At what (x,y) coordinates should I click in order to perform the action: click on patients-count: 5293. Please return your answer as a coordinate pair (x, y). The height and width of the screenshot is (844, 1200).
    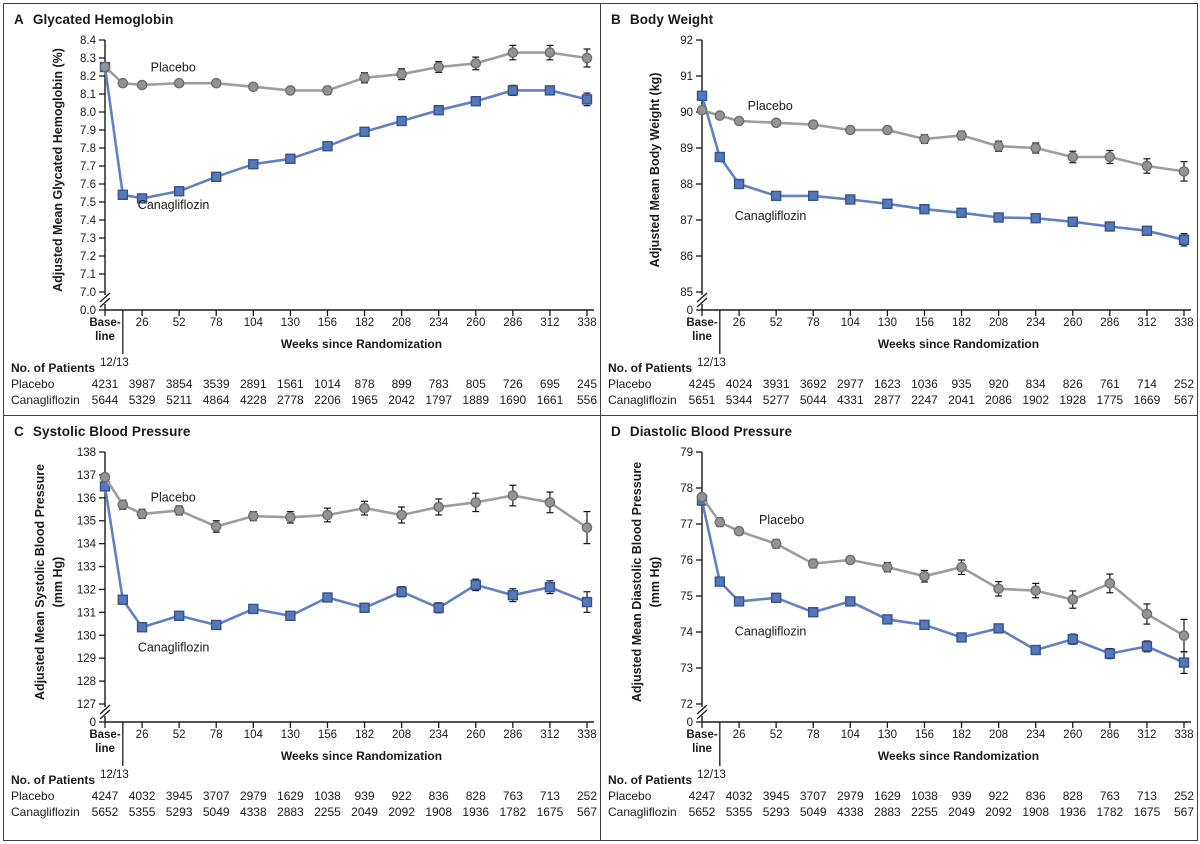
    Looking at the image, I should click on (179, 812).